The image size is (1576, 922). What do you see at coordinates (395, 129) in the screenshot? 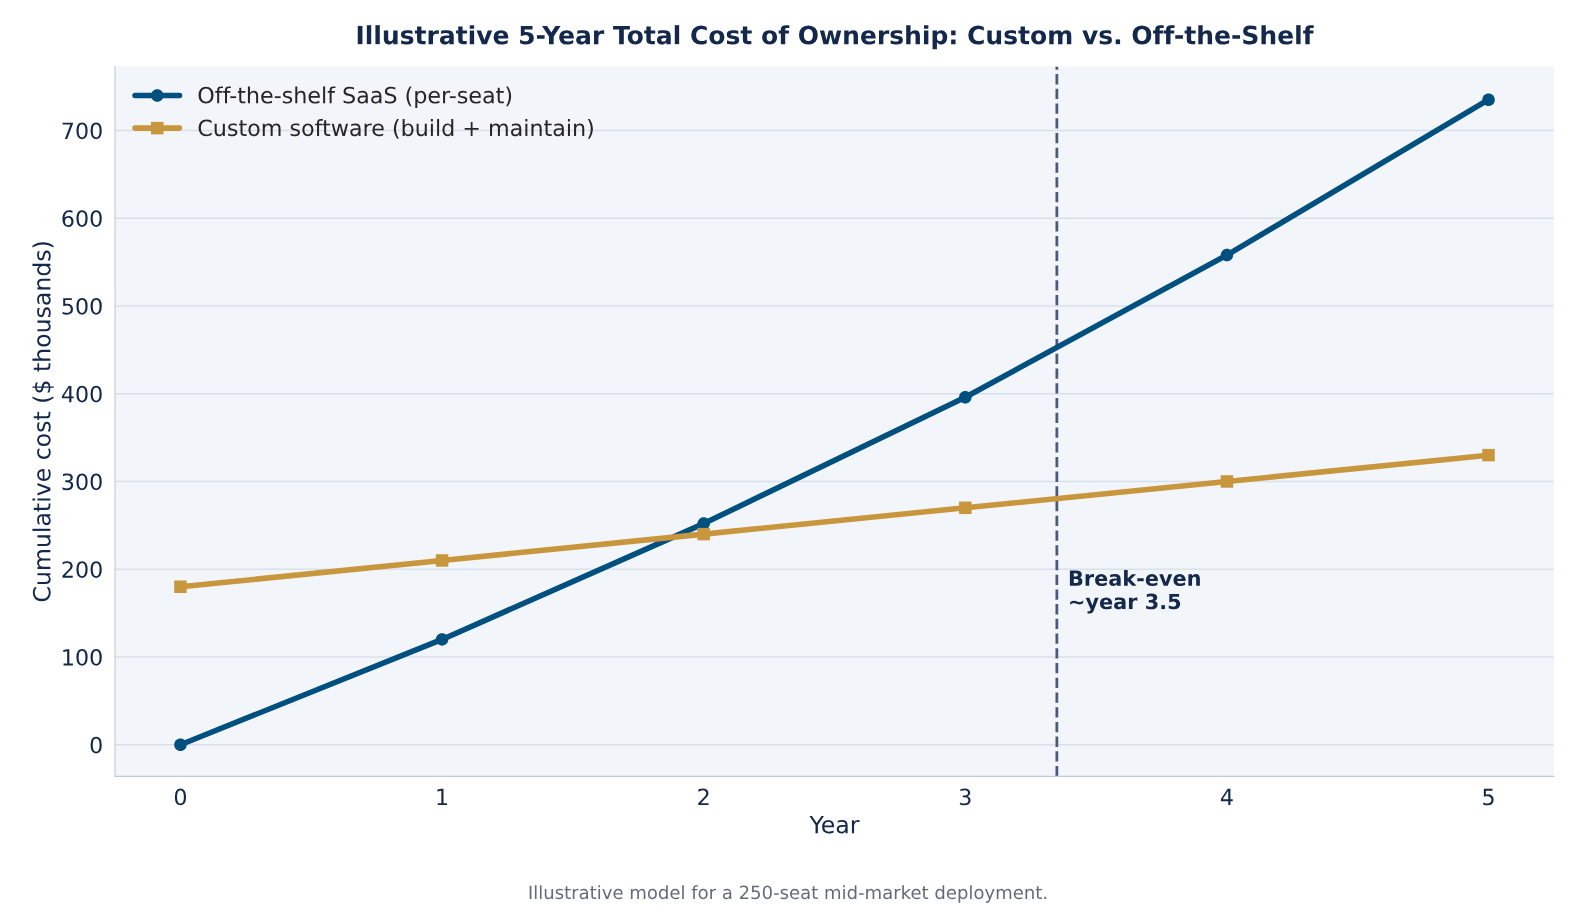
I see `legend-label: Custom software (build + maintain)` at bounding box center [395, 129].